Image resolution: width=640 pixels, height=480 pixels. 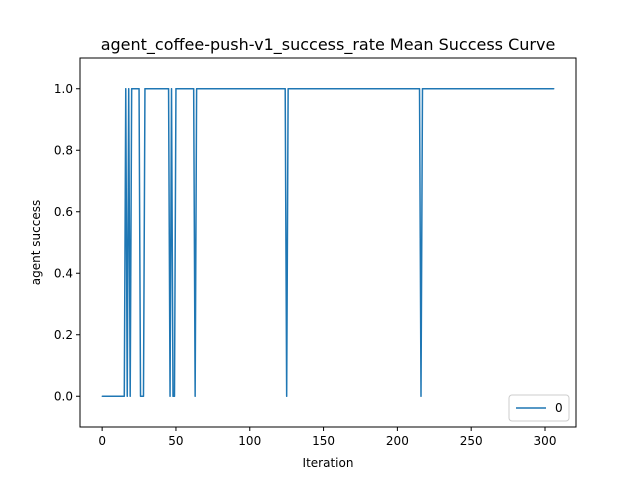 I want to click on x-tick-label: 150, so click(x=323, y=441).